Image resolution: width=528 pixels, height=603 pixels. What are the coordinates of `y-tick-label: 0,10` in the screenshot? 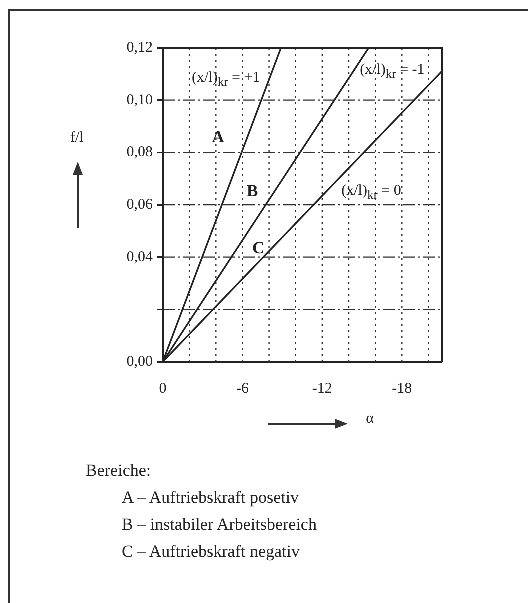 It's located at (139, 100).